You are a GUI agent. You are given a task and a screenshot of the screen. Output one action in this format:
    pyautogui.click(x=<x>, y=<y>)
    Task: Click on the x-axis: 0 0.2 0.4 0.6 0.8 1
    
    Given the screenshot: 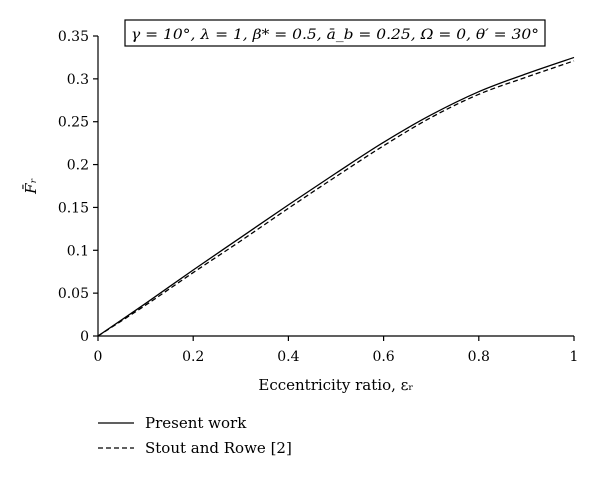 What is the action you would take?
    pyautogui.click(x=336, y=350)
    